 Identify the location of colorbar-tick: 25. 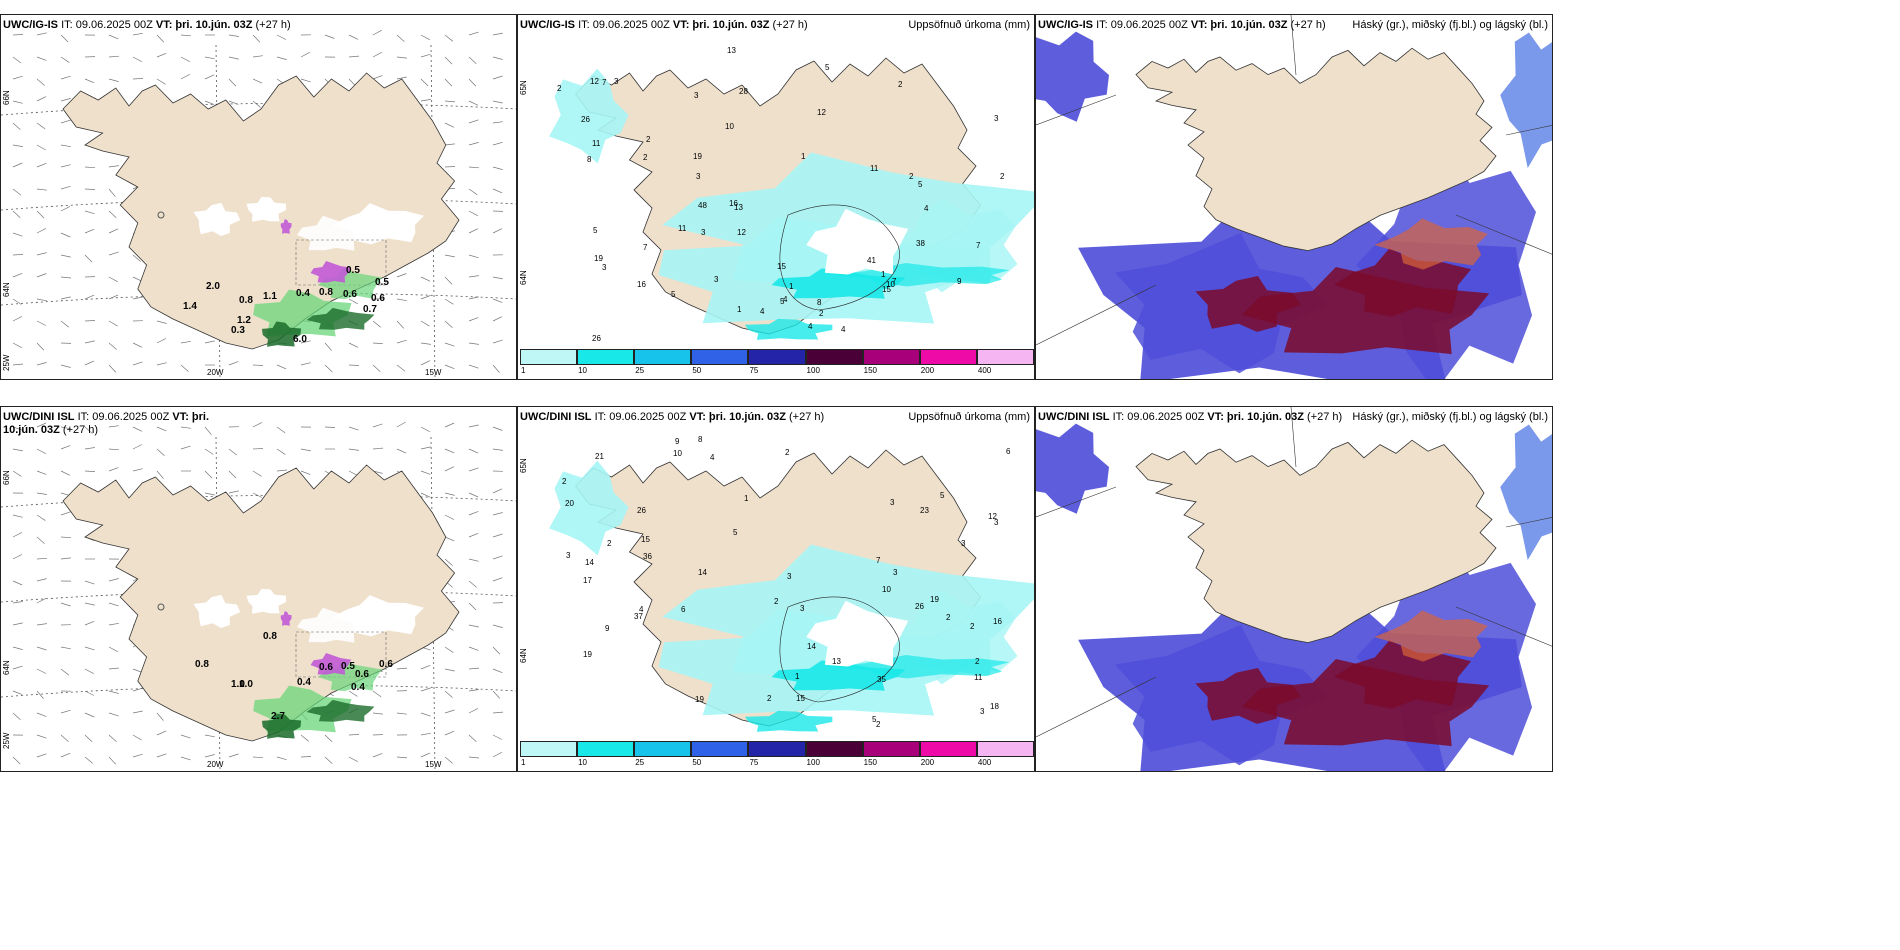
(640, 370).